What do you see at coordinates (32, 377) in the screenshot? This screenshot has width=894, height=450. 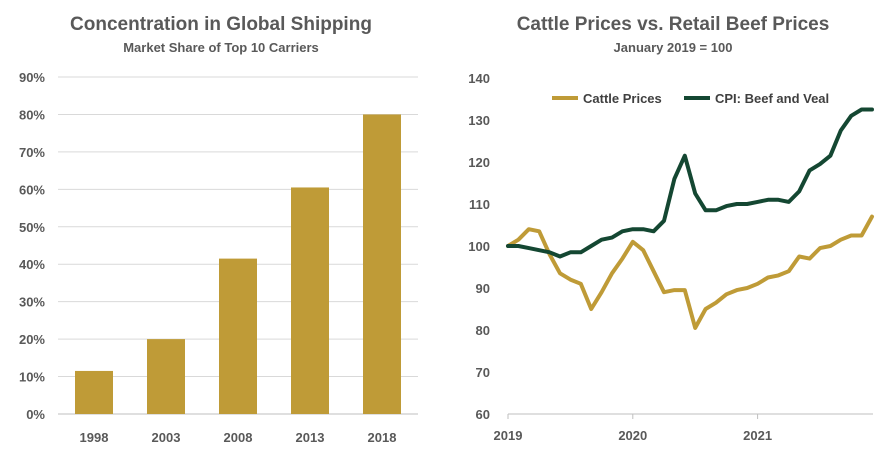 I see `left-y-tick-label: 10%` at bounding box center [32, 377].